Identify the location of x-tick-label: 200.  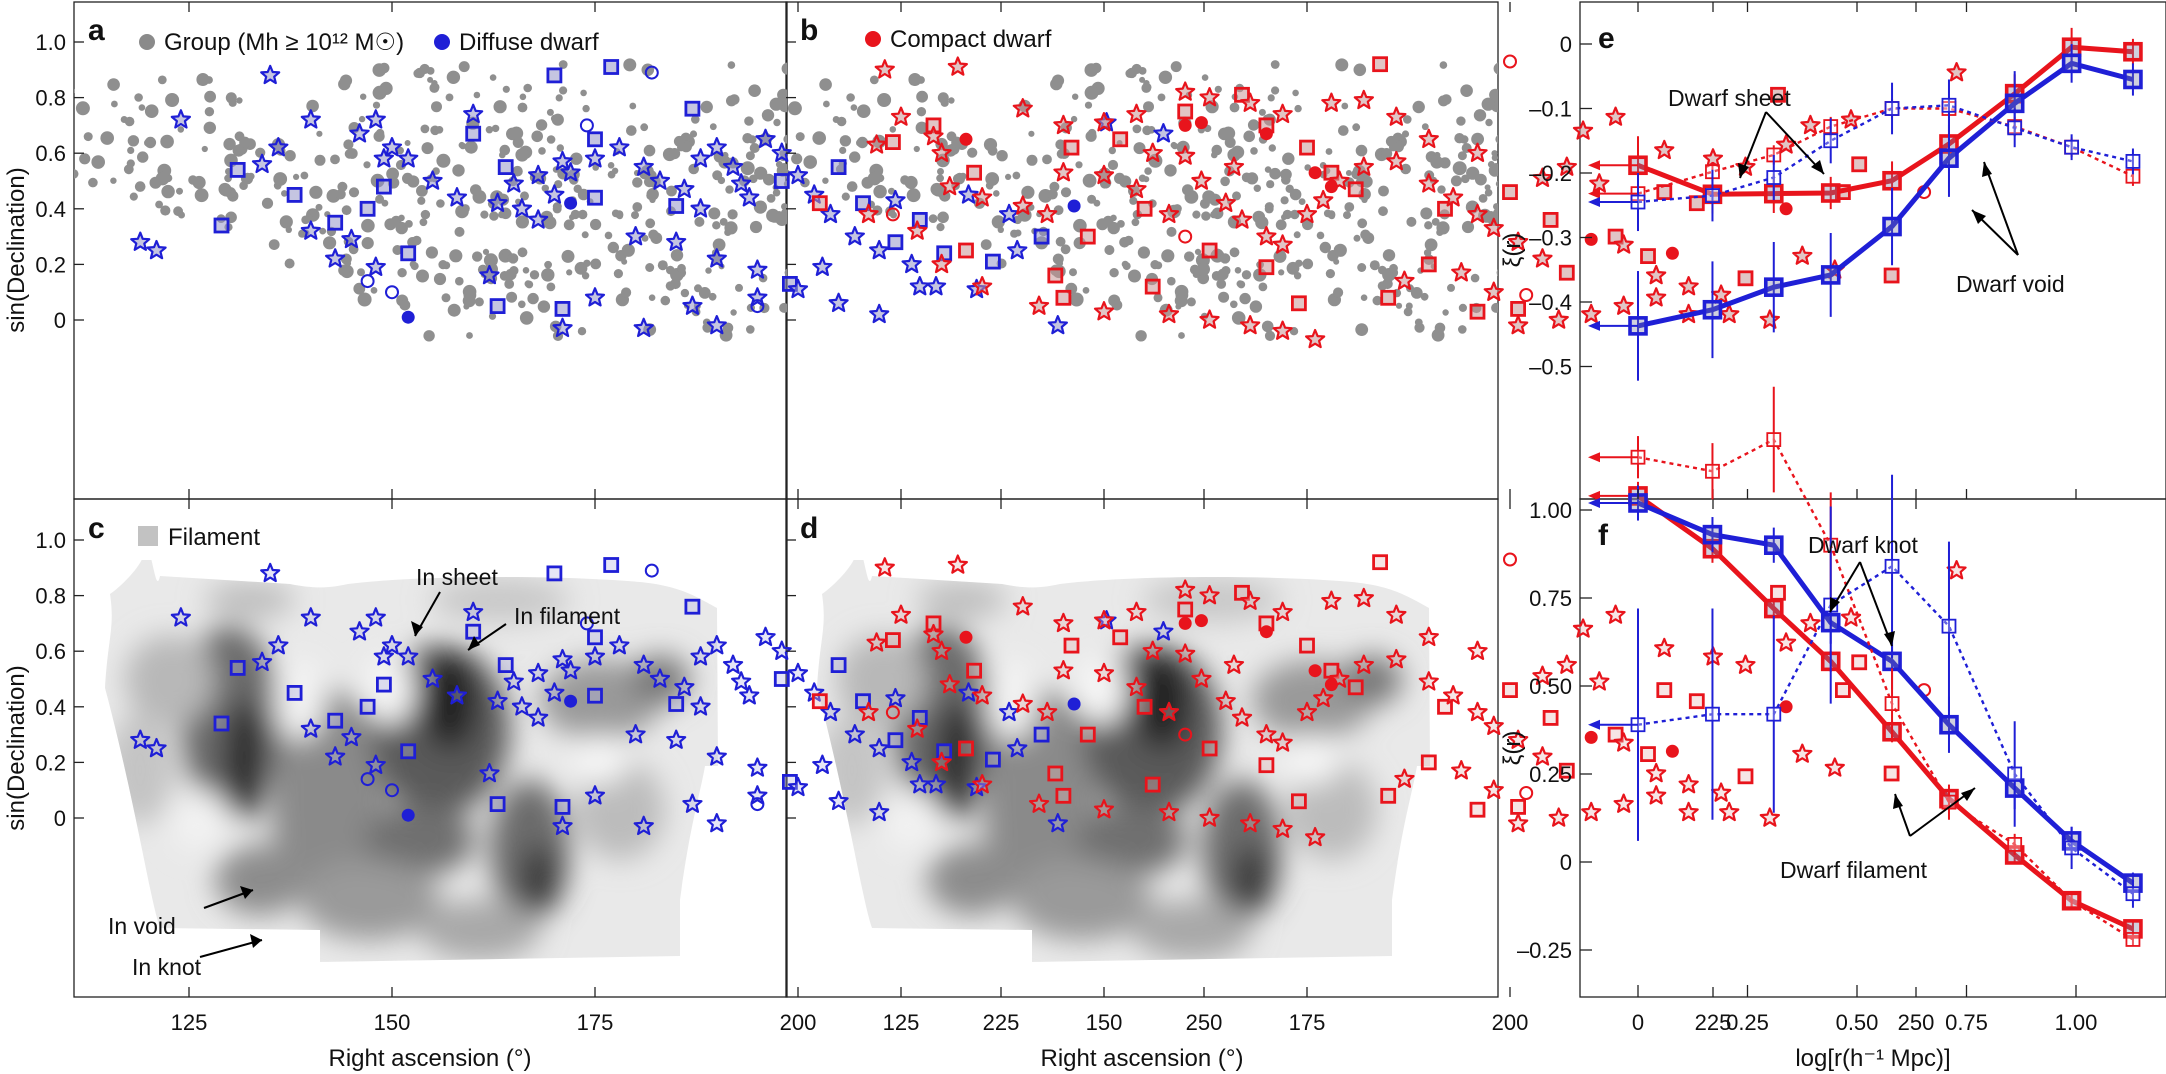
(798, 1022).